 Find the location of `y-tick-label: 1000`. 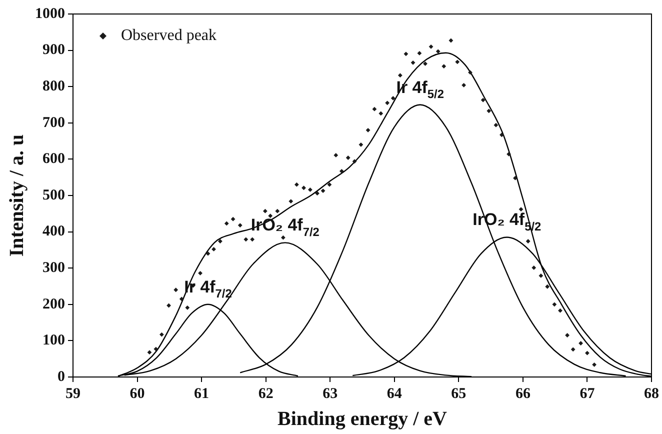

y-tick-label: 1000 is located at coordinates (50, 14).